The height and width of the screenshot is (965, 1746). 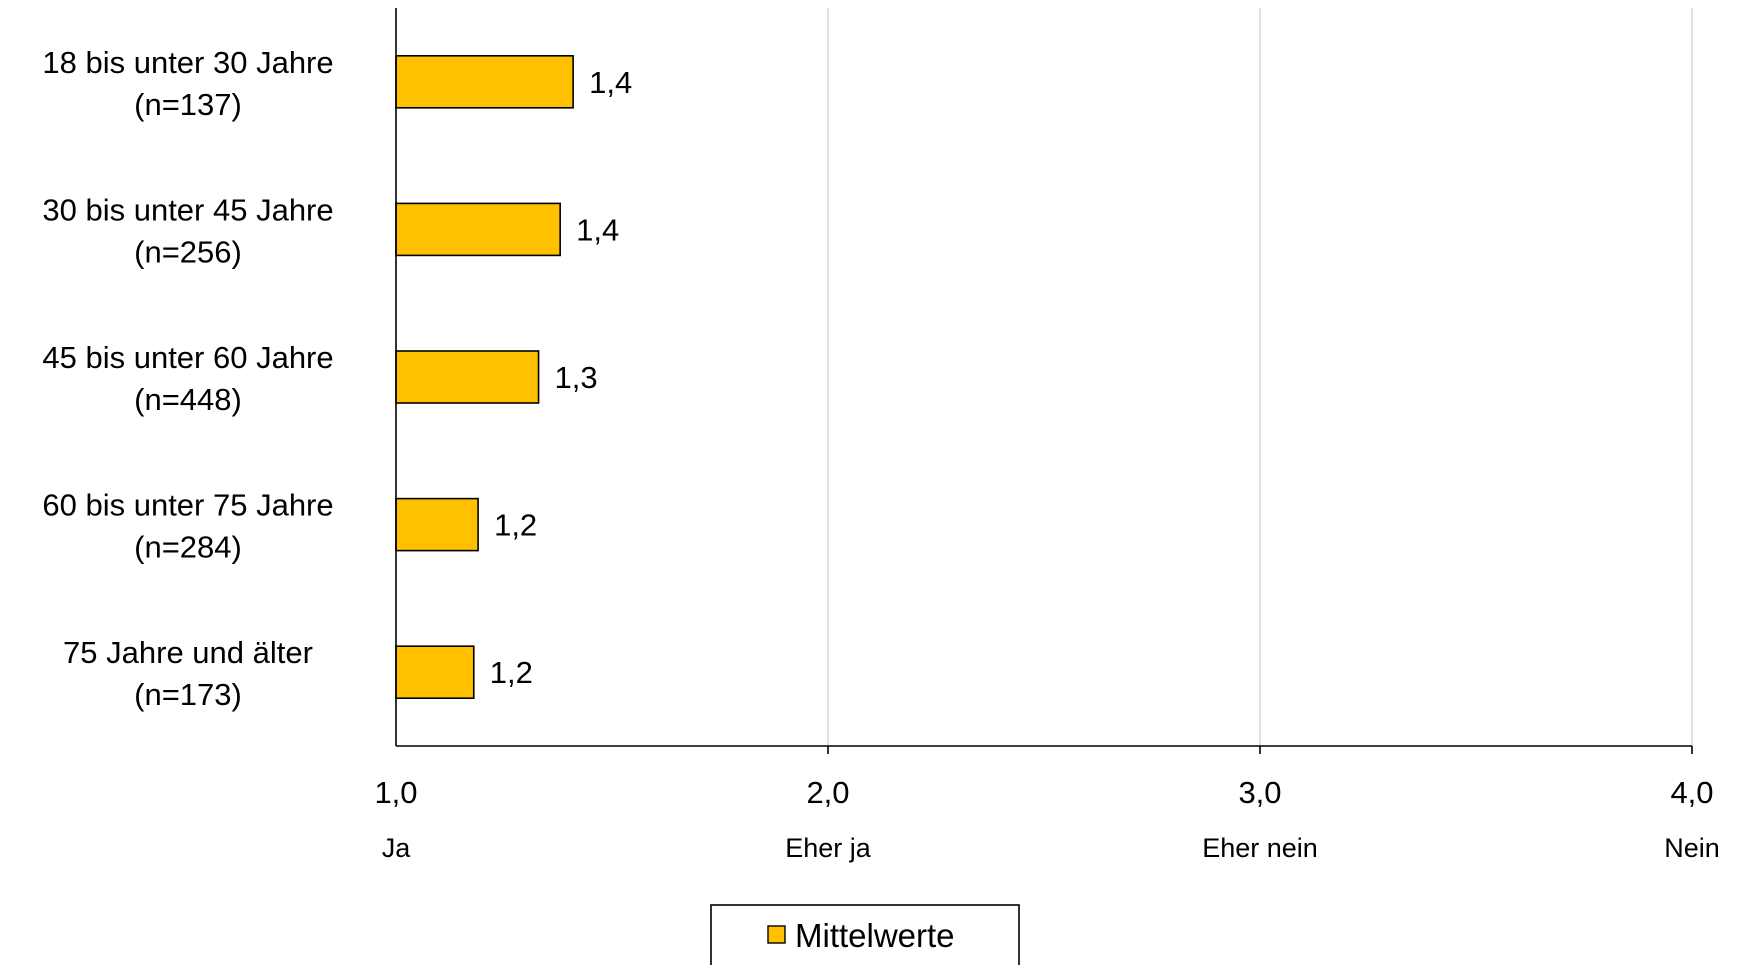 I want to click on category-label: 45 bis unter 60 Jahre, so click(x=187, y=357).